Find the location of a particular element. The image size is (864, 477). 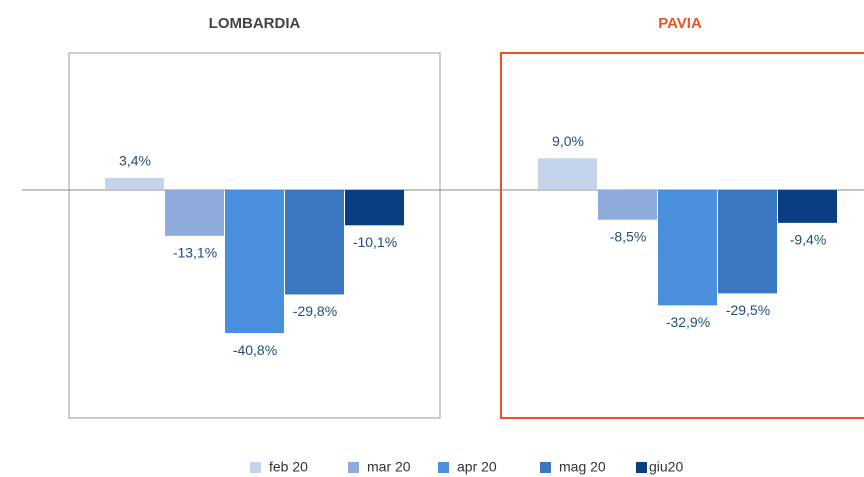

data-label: -9,4% is located at coordinates (808, 240).